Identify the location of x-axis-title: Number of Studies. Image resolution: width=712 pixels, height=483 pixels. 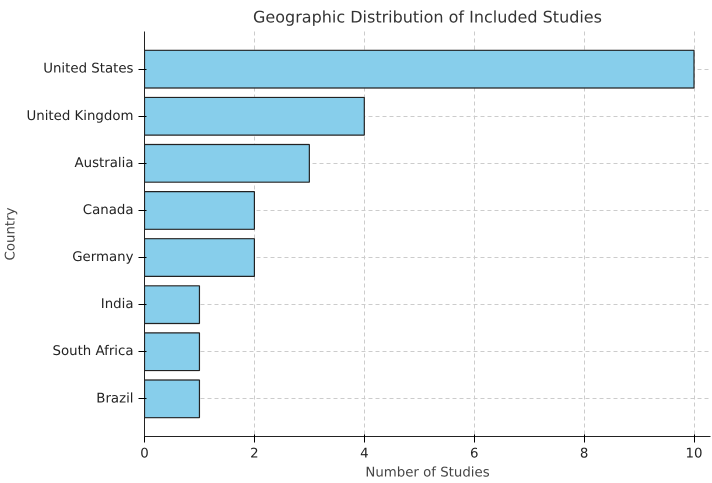
(427, 473).